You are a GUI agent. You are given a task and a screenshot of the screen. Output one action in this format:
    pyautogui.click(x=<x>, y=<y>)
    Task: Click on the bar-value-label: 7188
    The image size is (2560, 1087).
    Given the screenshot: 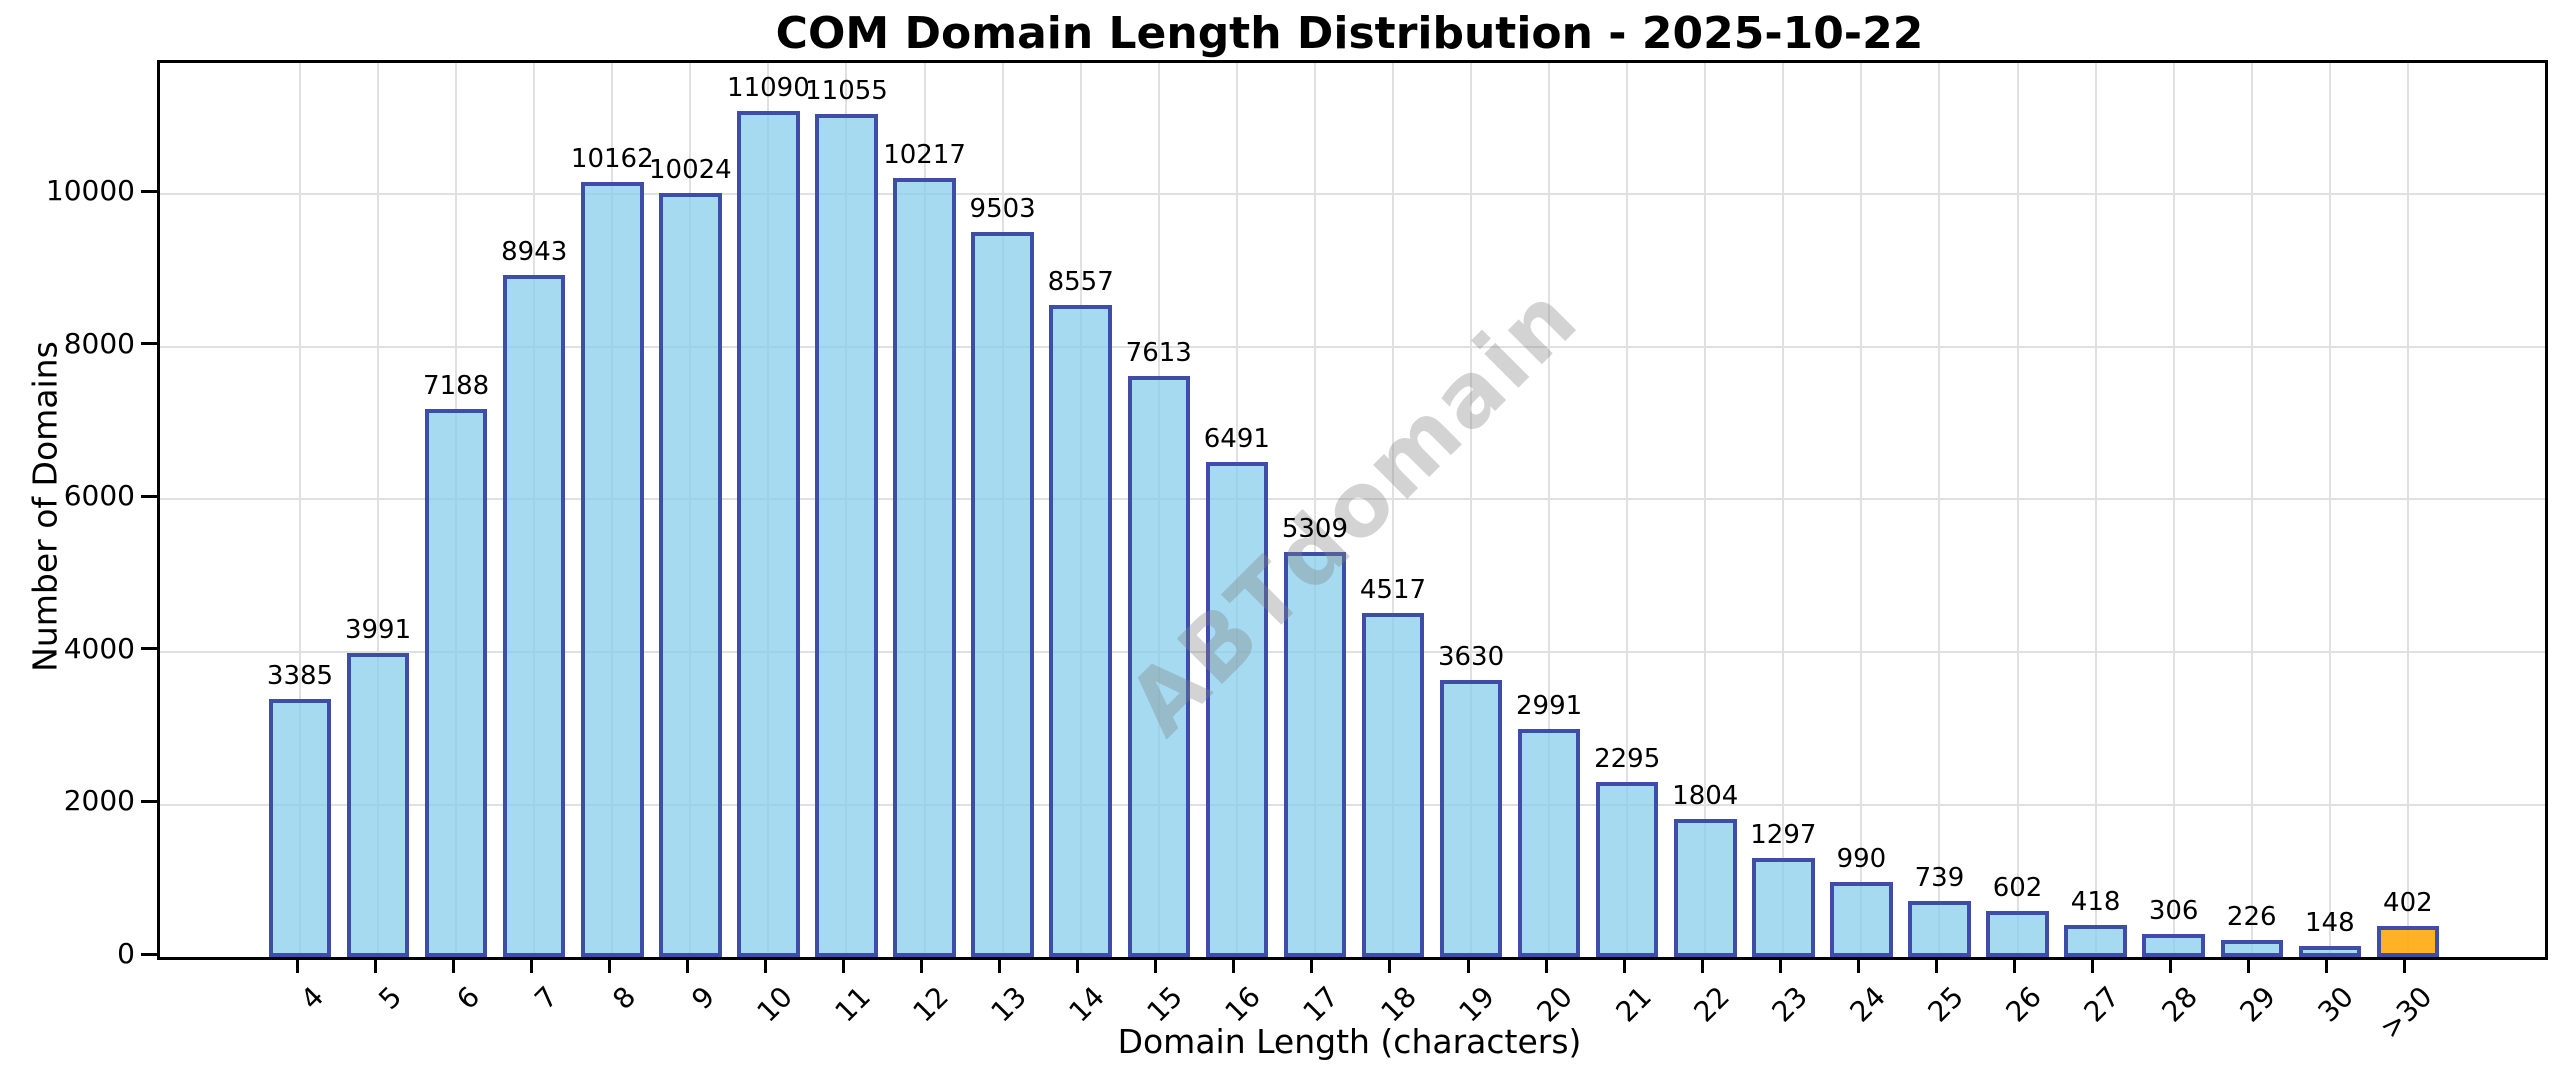 What is the action you would take?
    pyautogui.click(x=456, y=385)
    